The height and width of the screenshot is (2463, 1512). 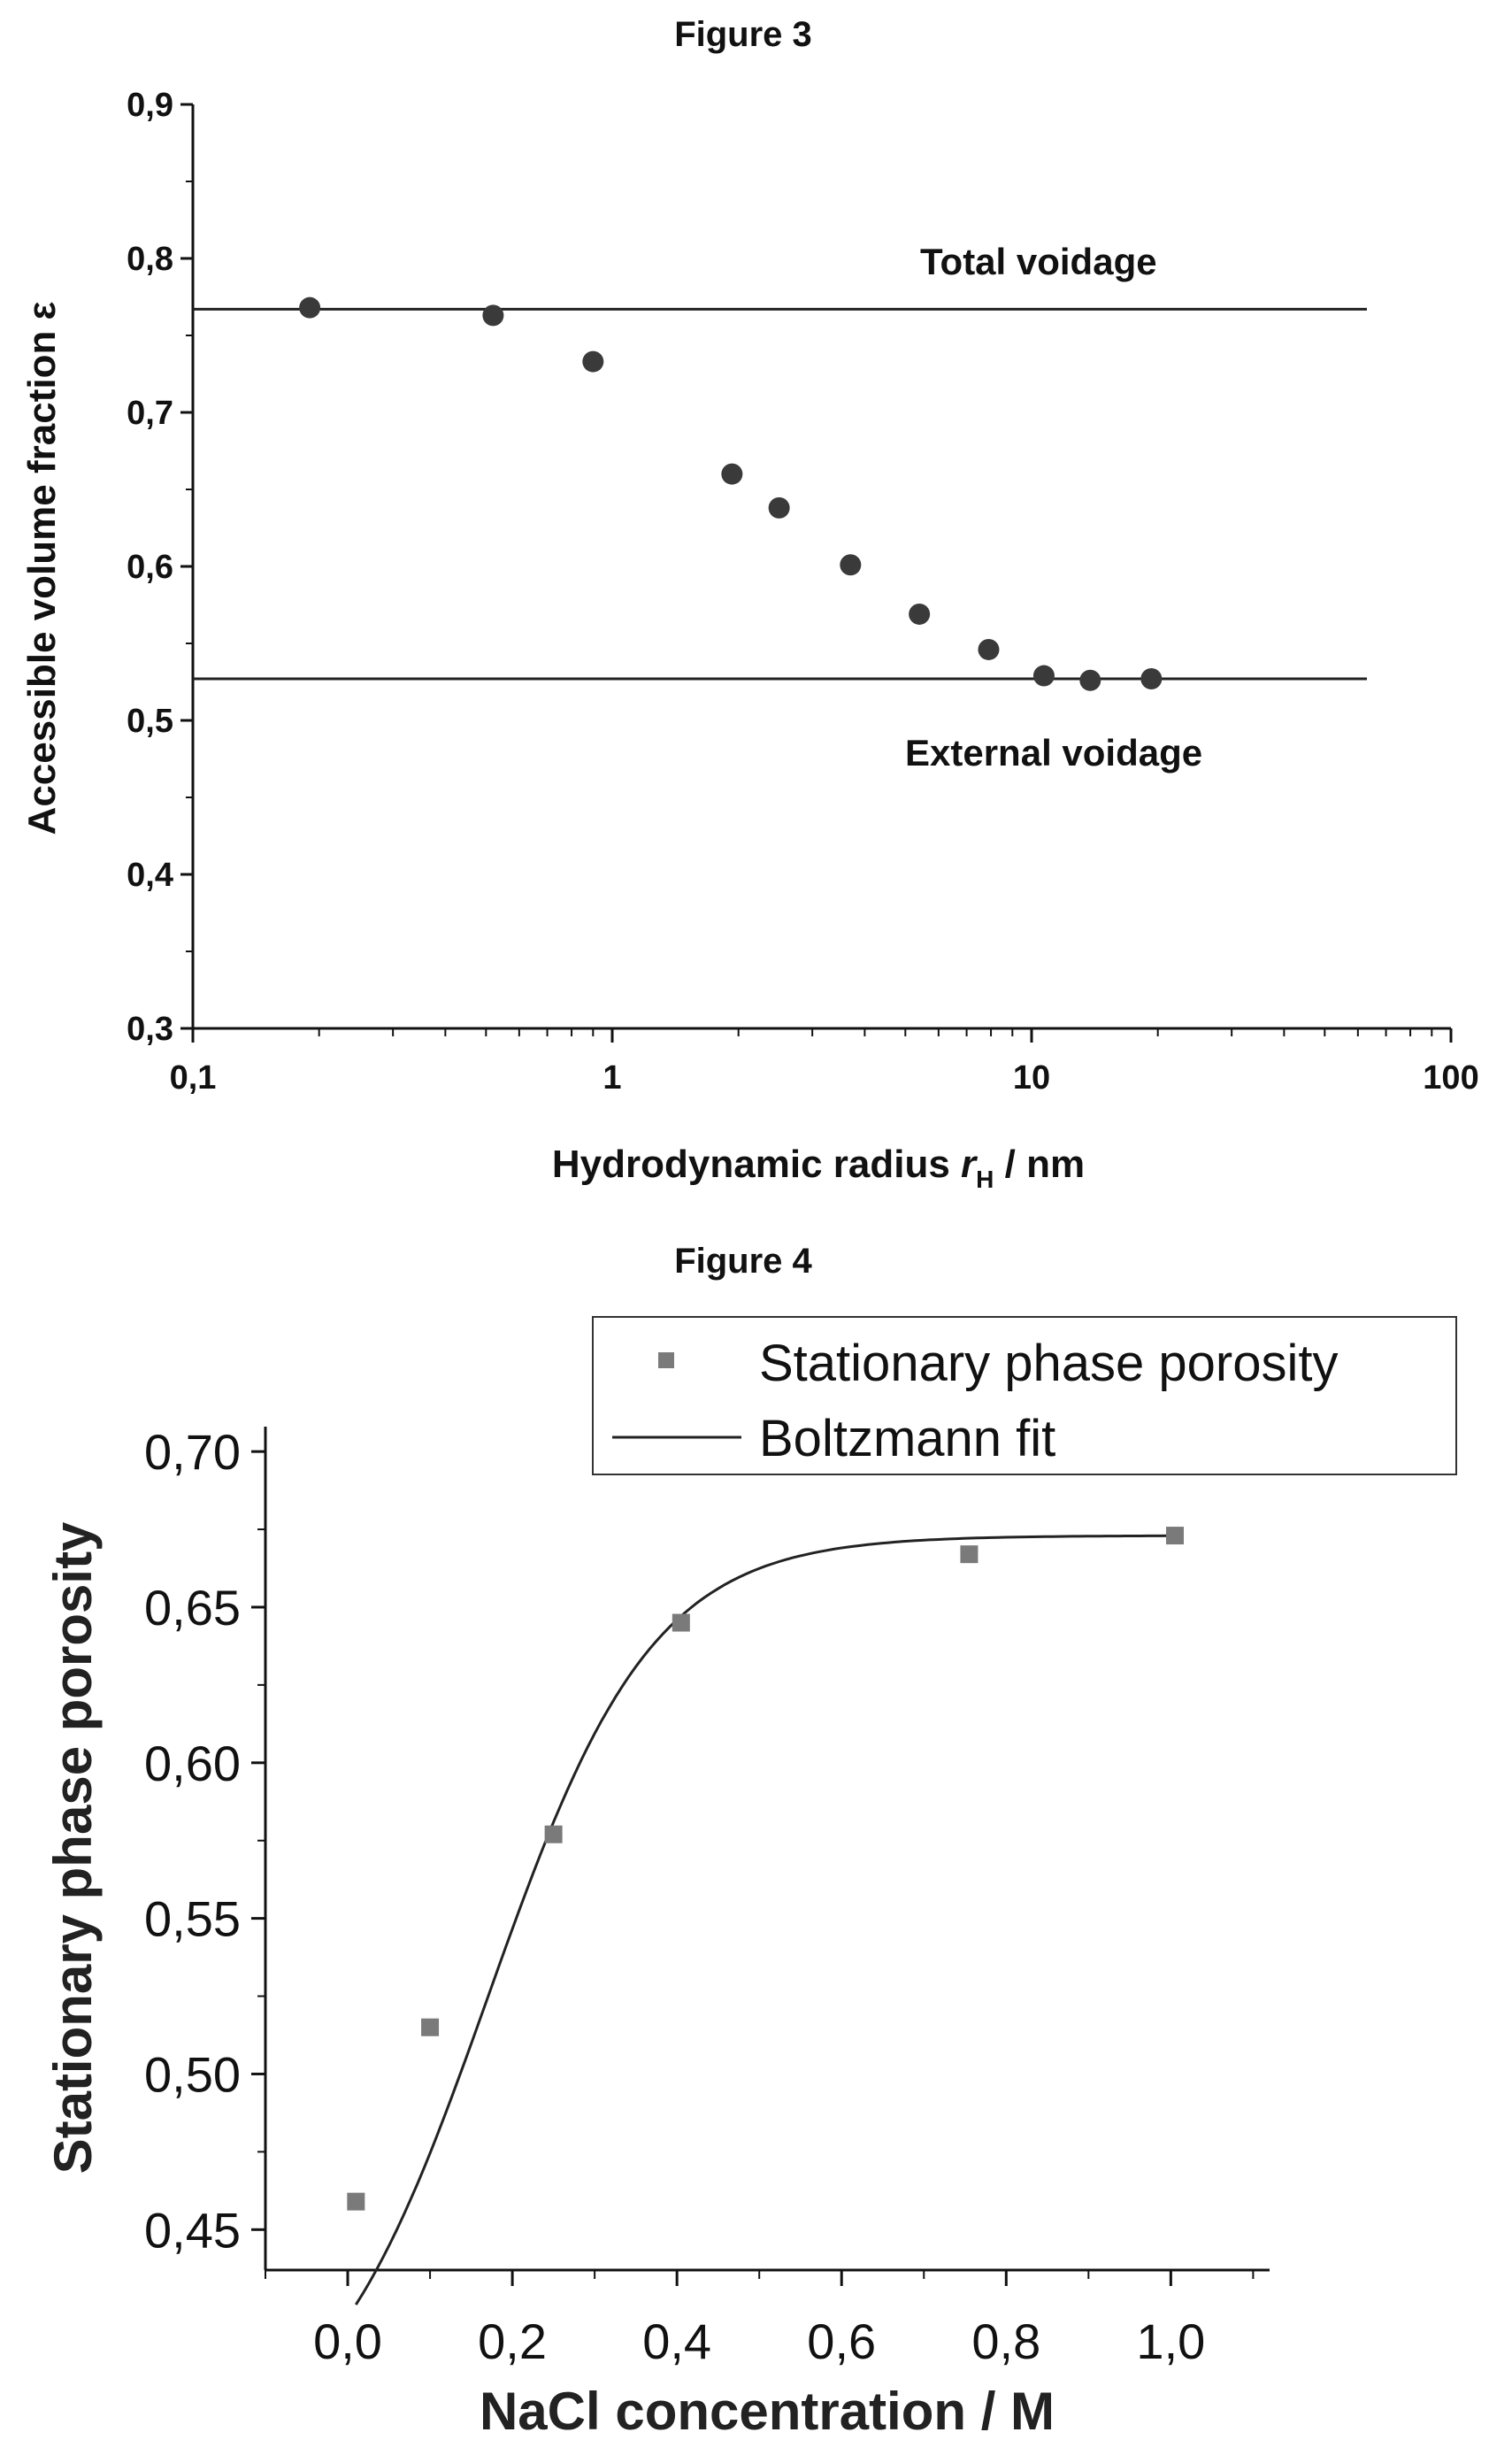 I want to click on total-voidage-label: Total voidage, so click(x=1038, y=261).